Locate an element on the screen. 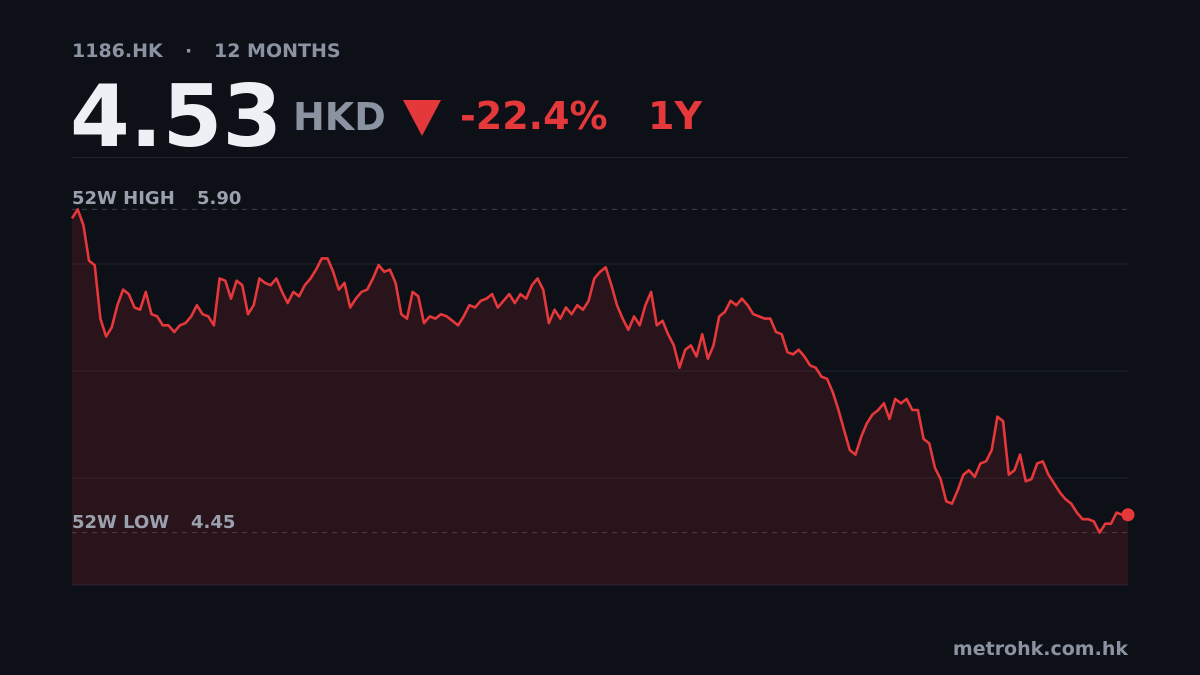 Image resolution: width=1200 pixels, height=675 pixels. source: metrohk.com.hk is located at coordinates (1040, 649).